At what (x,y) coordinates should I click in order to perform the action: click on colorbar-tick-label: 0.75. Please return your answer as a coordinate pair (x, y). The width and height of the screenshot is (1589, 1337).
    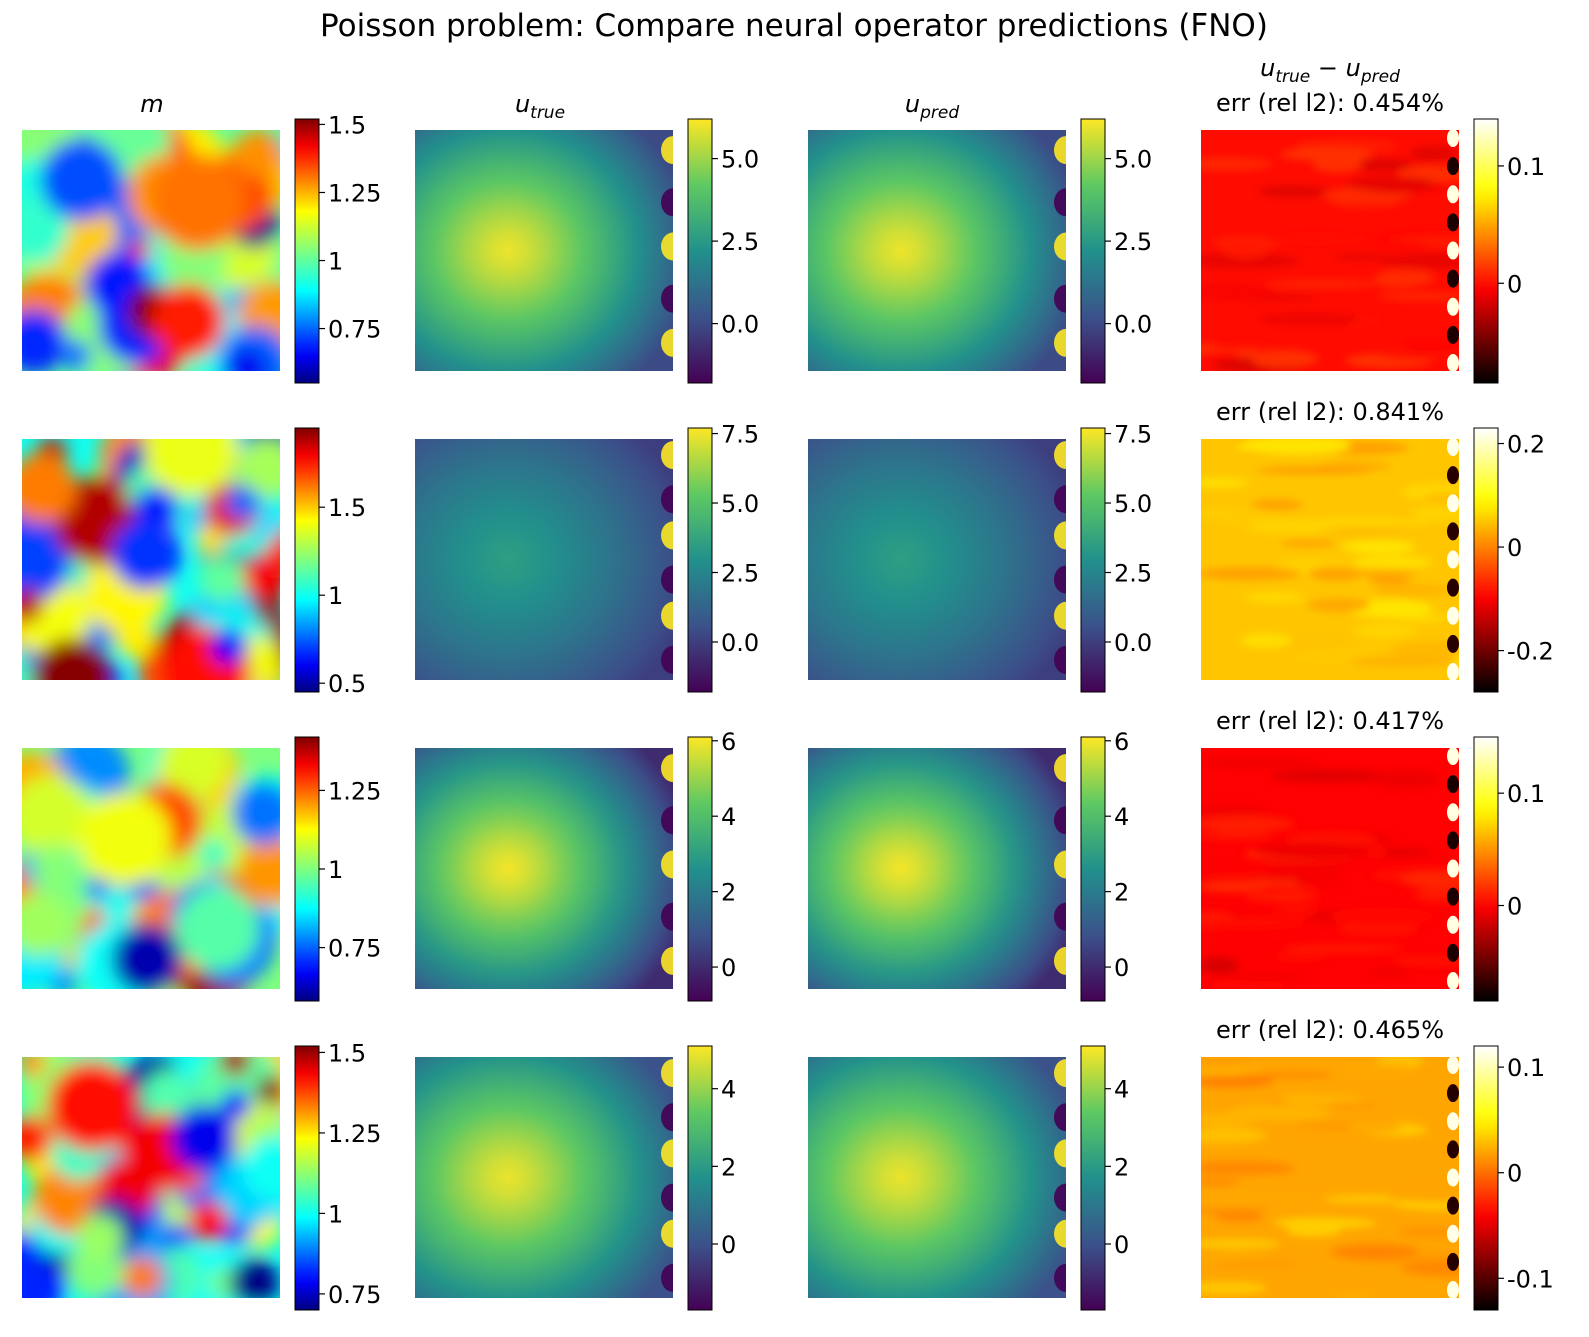
    Looking at the image, I should click on (354, 949).